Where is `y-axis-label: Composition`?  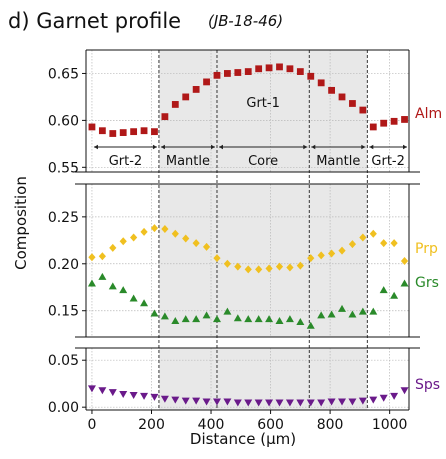
y-axis-label: Composition is located at coordinates (21, 223).